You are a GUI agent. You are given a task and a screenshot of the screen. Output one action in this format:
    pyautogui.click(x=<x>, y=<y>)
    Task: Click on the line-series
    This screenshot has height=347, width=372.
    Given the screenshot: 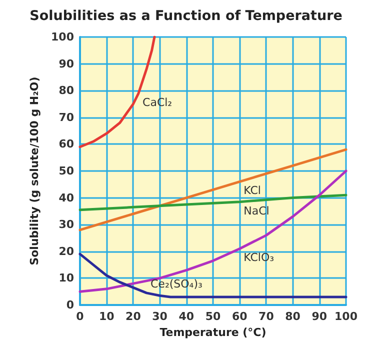 What is the action you would take?
    pyautogui.click(x=213, y=275)
    